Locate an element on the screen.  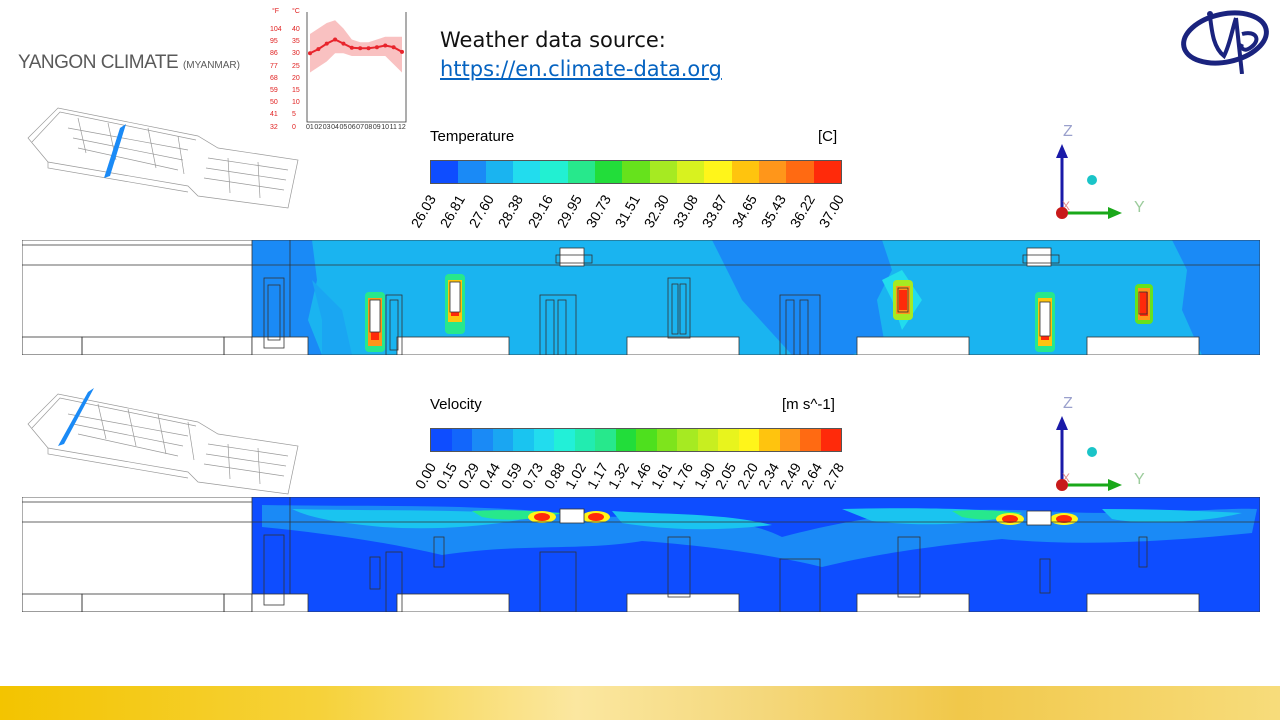
page-title: YANGON CLIMATE (MYANMAR) is located at coordinates (129, 63).